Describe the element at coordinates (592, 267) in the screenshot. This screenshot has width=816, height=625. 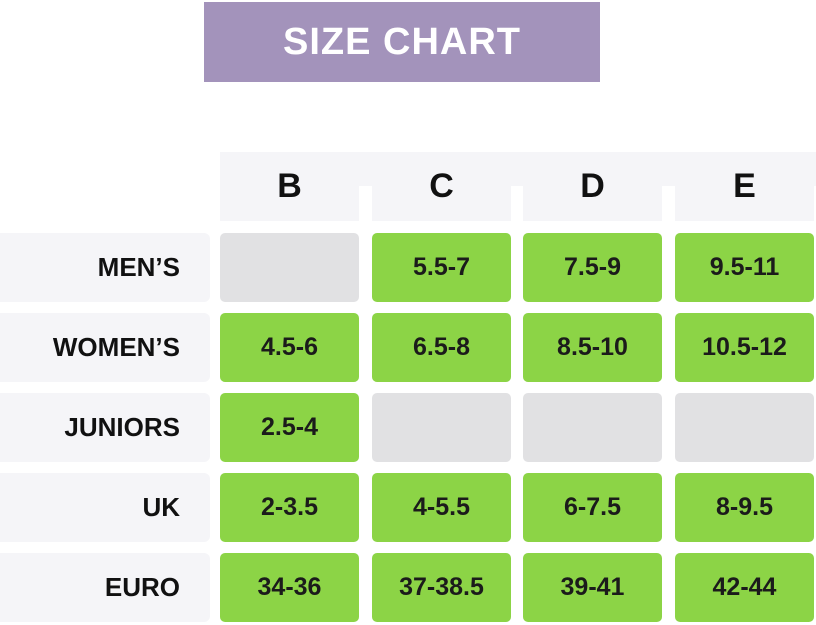
I see `size-cell: 7.5-9` at that location.